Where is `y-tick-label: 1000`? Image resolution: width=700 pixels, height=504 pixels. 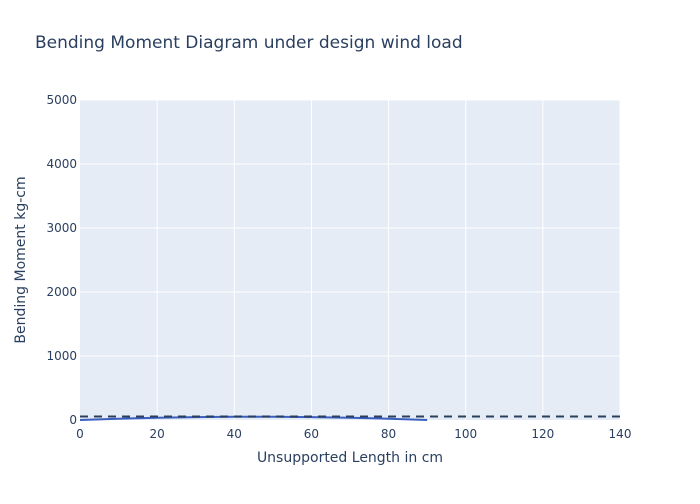
y-tick-label: 1000 is located at coordinates (61, 356).